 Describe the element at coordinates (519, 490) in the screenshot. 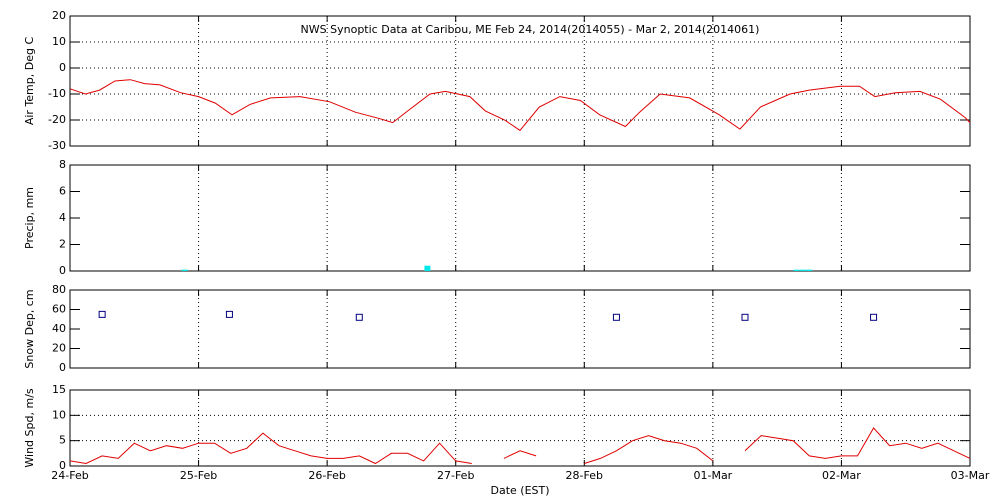

I see `x-axis-label: Date (EST)` at that location.